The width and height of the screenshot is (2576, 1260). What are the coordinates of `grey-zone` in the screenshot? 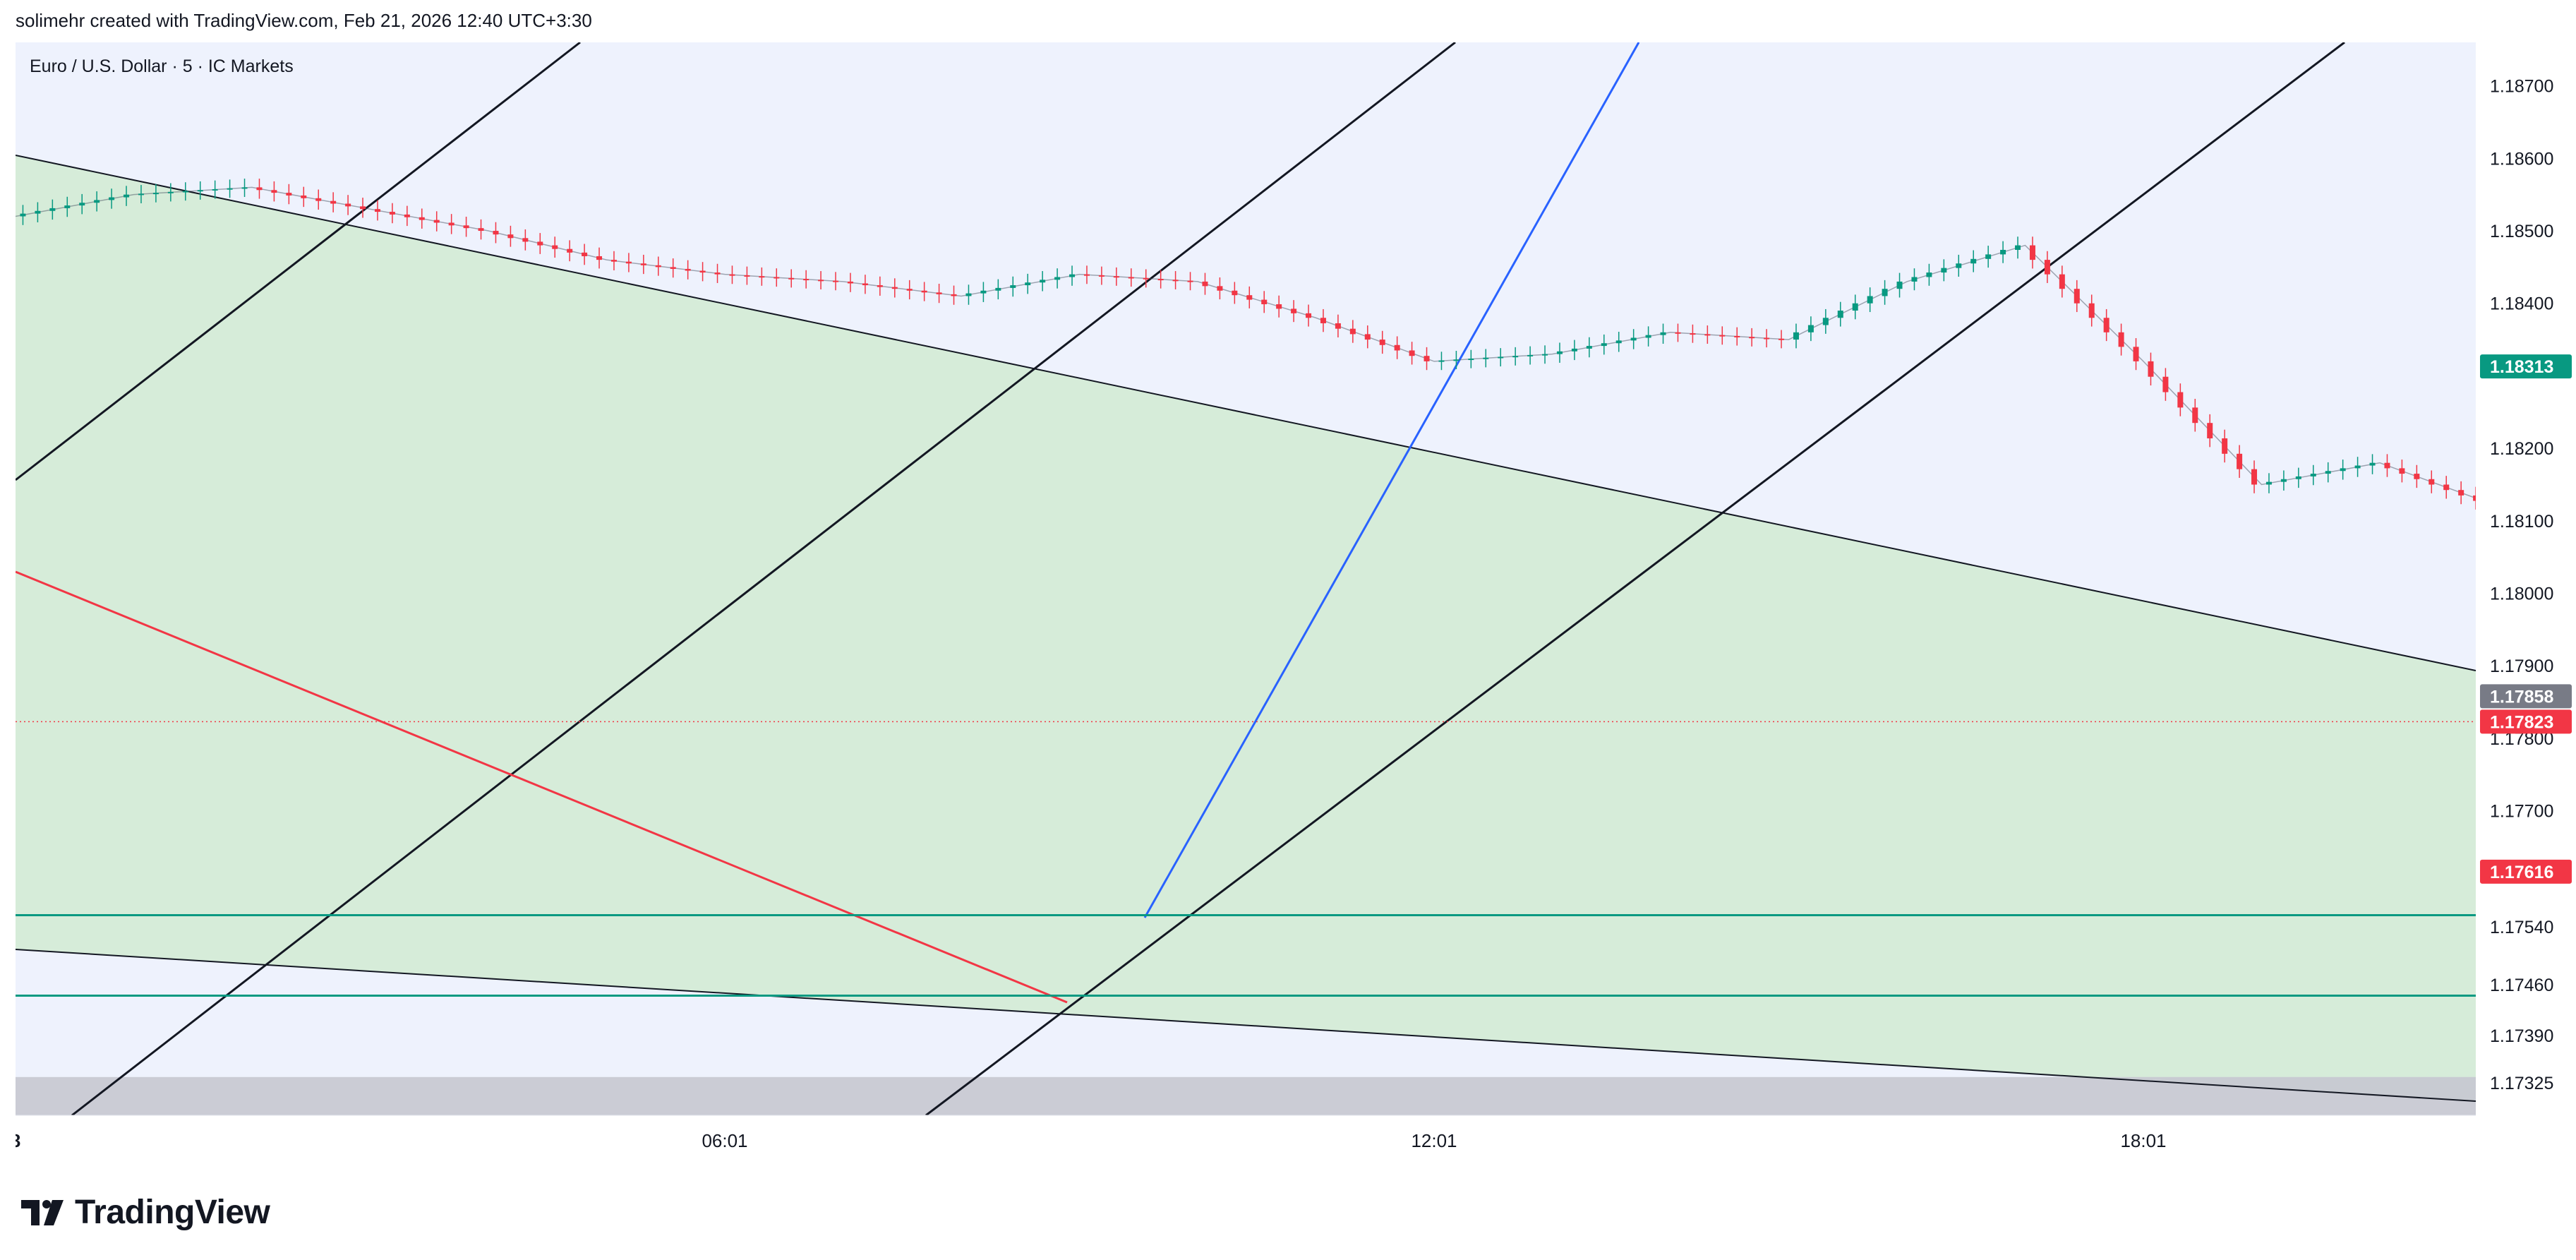 It's located at (1246, 1096).